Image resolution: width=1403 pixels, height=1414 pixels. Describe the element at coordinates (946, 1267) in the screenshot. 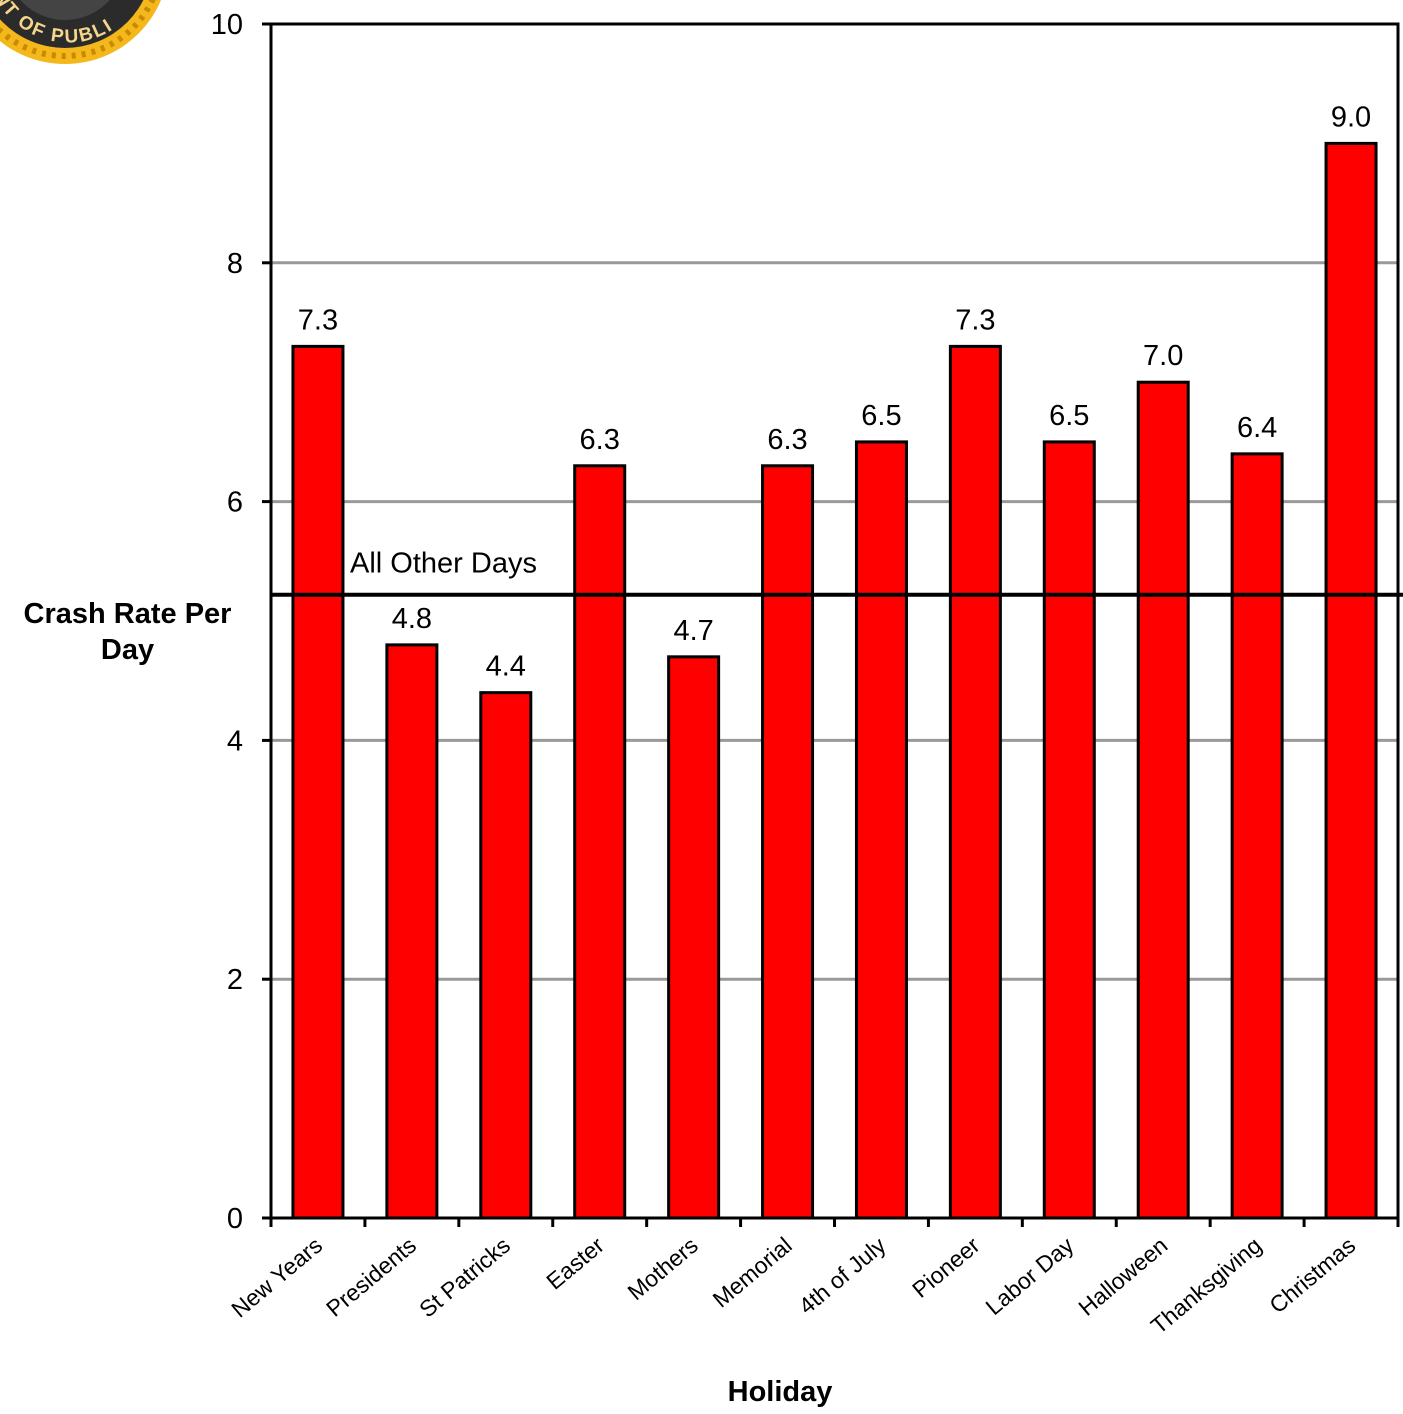

I see `x-tick-label-pioneer: Pioneer` at that location.